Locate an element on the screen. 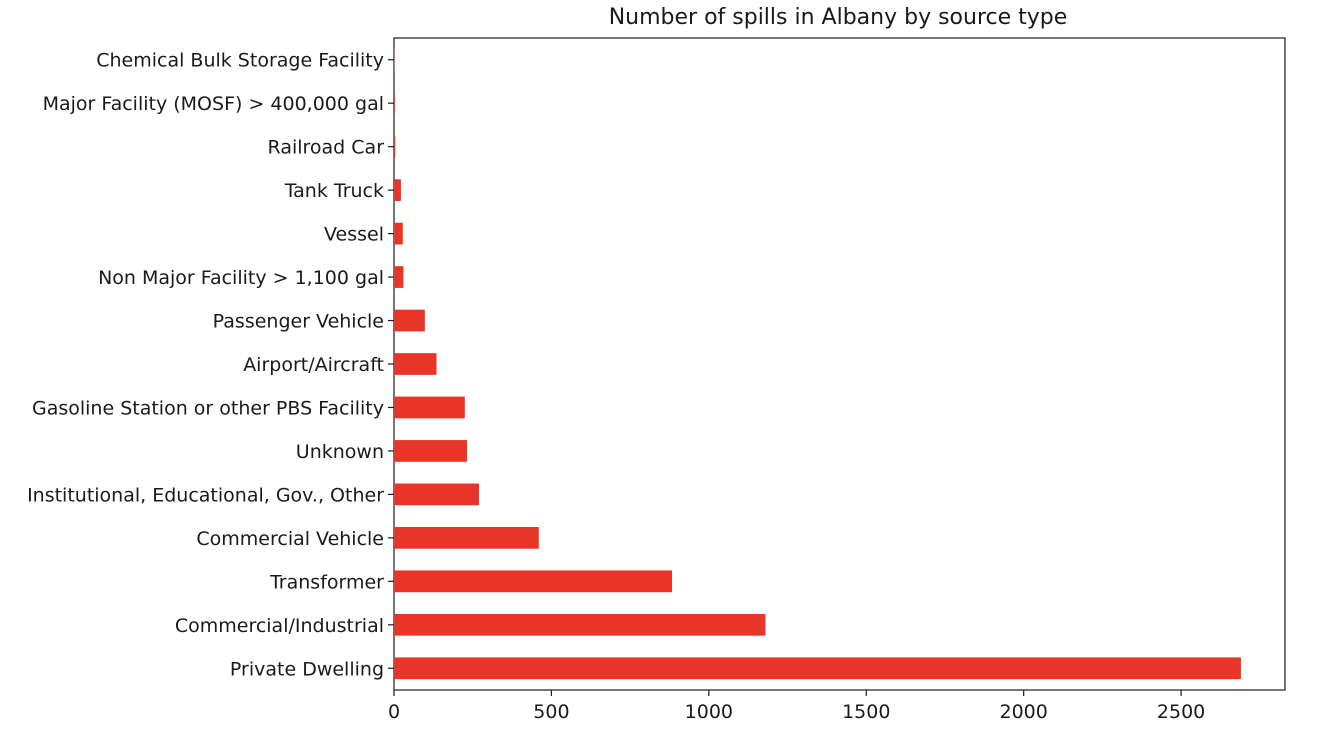 The image size is (1318, 734). y-tick-label: Transformer is located at coordinates (326, 582).